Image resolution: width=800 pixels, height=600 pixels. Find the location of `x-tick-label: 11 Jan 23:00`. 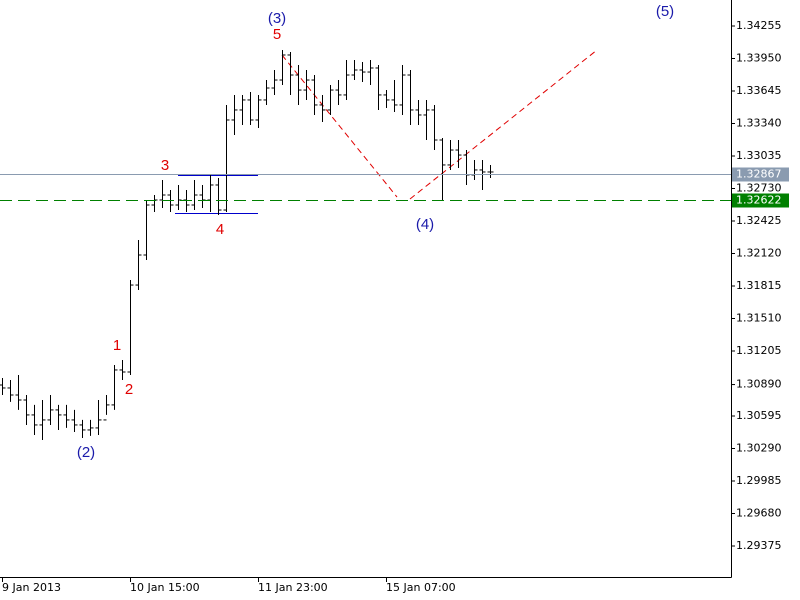

x-tick-label: 11 Jan 23:00 is located at coordinates (293, 587).